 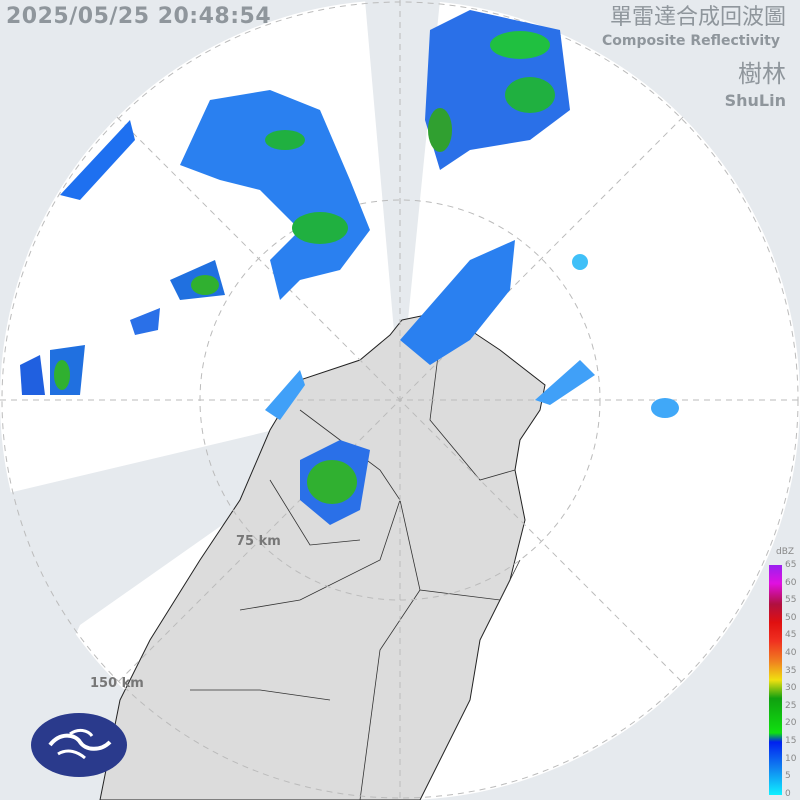 I want to click on legend-tick: 5, so click(x=788, y=776).